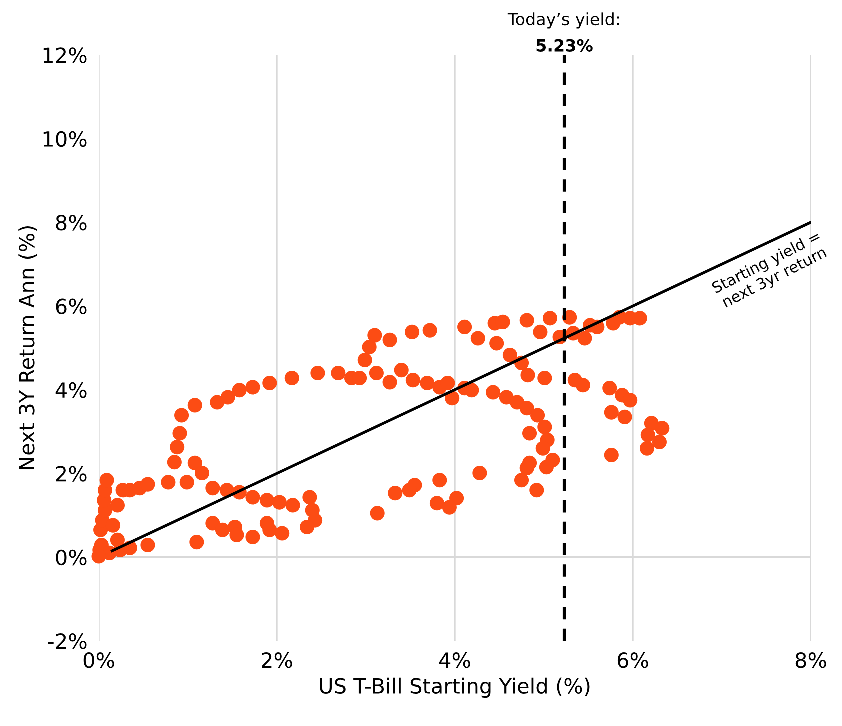  What do you see at coordinates (65, 139) in the screenshot?
I see `y-tick-label: 10%` at bounding box center [65, 139].